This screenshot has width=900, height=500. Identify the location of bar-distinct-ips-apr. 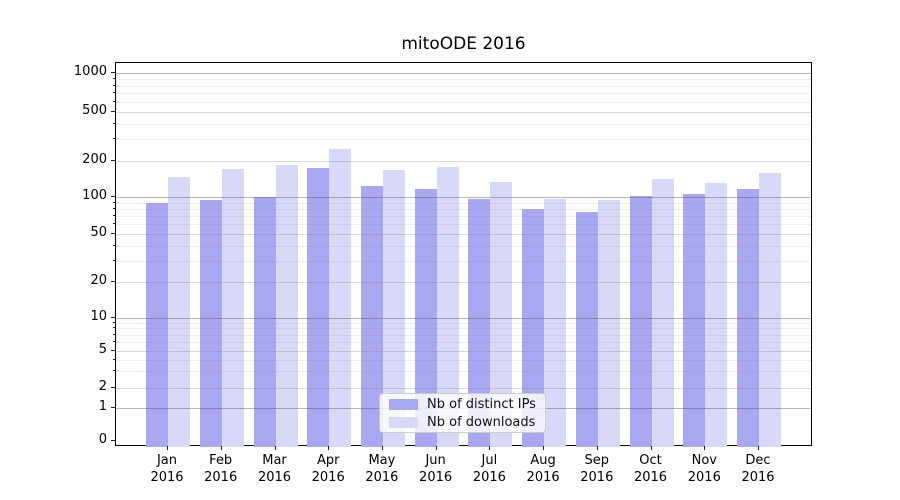
(318, 307).